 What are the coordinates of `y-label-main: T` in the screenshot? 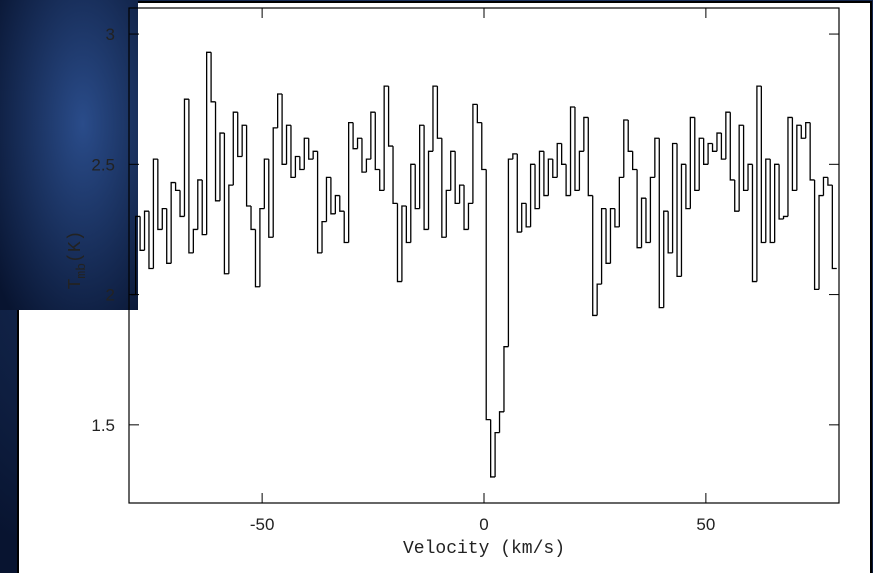 It's located at (76, 283).